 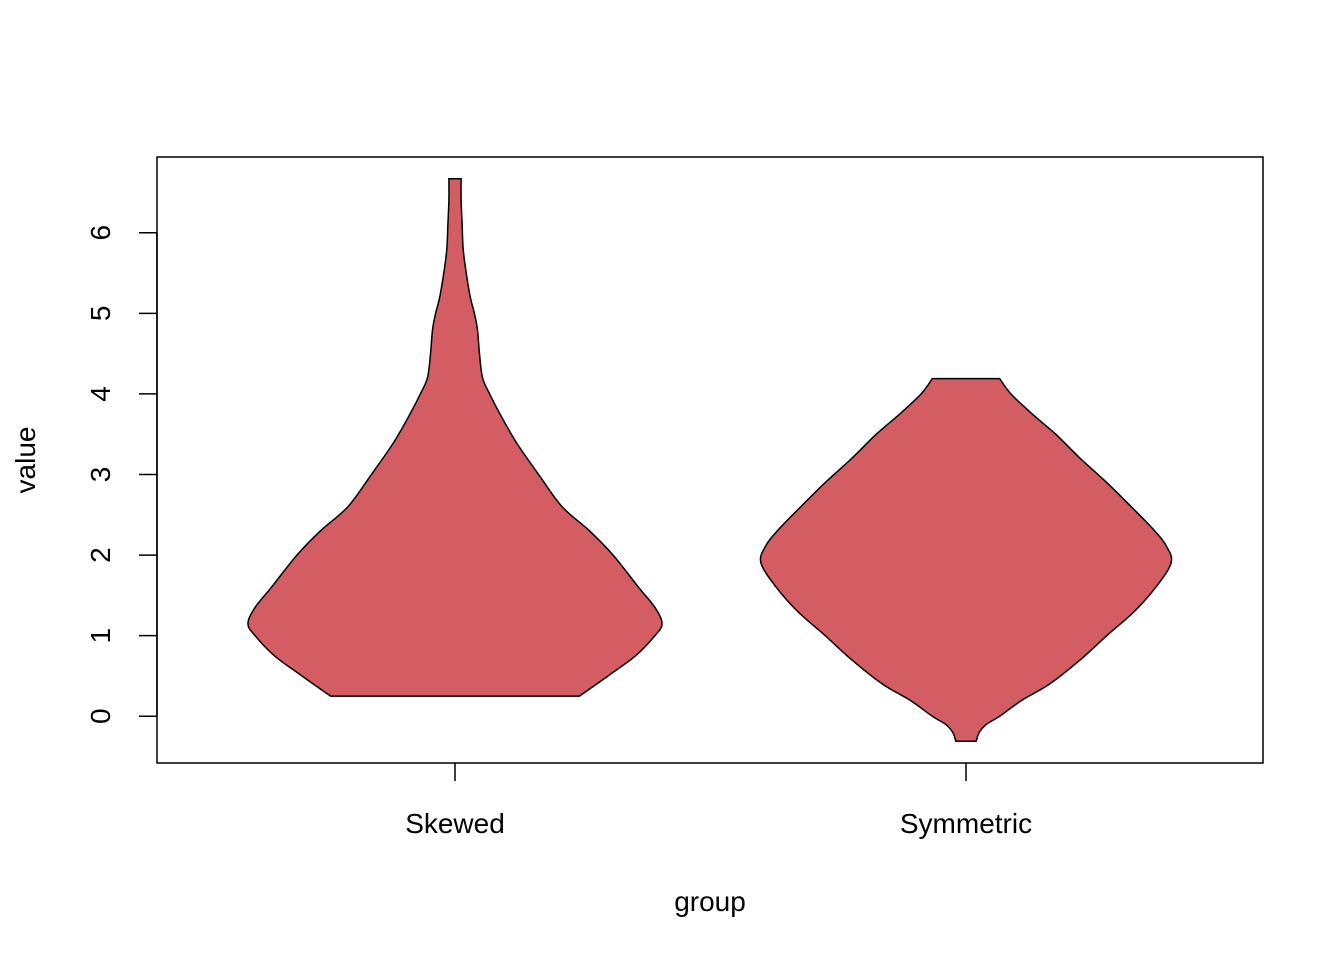 What do you see at coordinates (100, 233) in the screenshot?
I see `y-tick-label: 6` at bounding box center [100, 233].